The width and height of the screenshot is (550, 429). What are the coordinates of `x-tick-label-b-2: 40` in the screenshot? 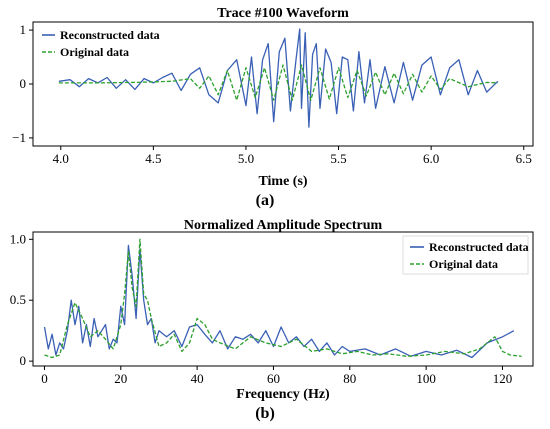 It's located at (197, 378).